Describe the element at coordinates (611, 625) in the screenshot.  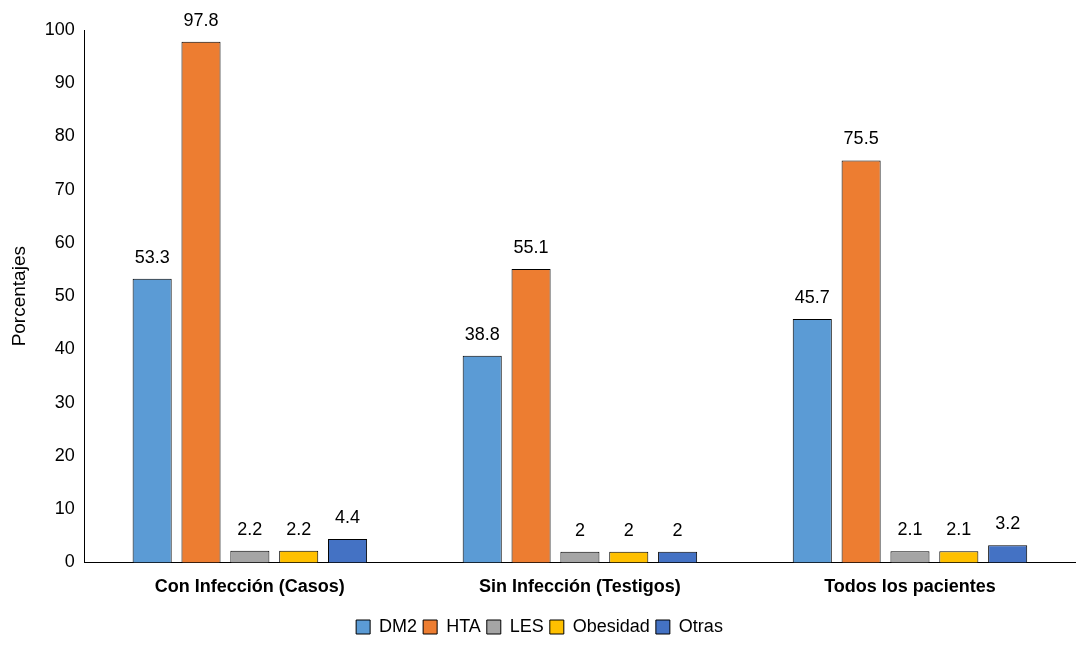
I see `legend-label: Obesidad` at that location.